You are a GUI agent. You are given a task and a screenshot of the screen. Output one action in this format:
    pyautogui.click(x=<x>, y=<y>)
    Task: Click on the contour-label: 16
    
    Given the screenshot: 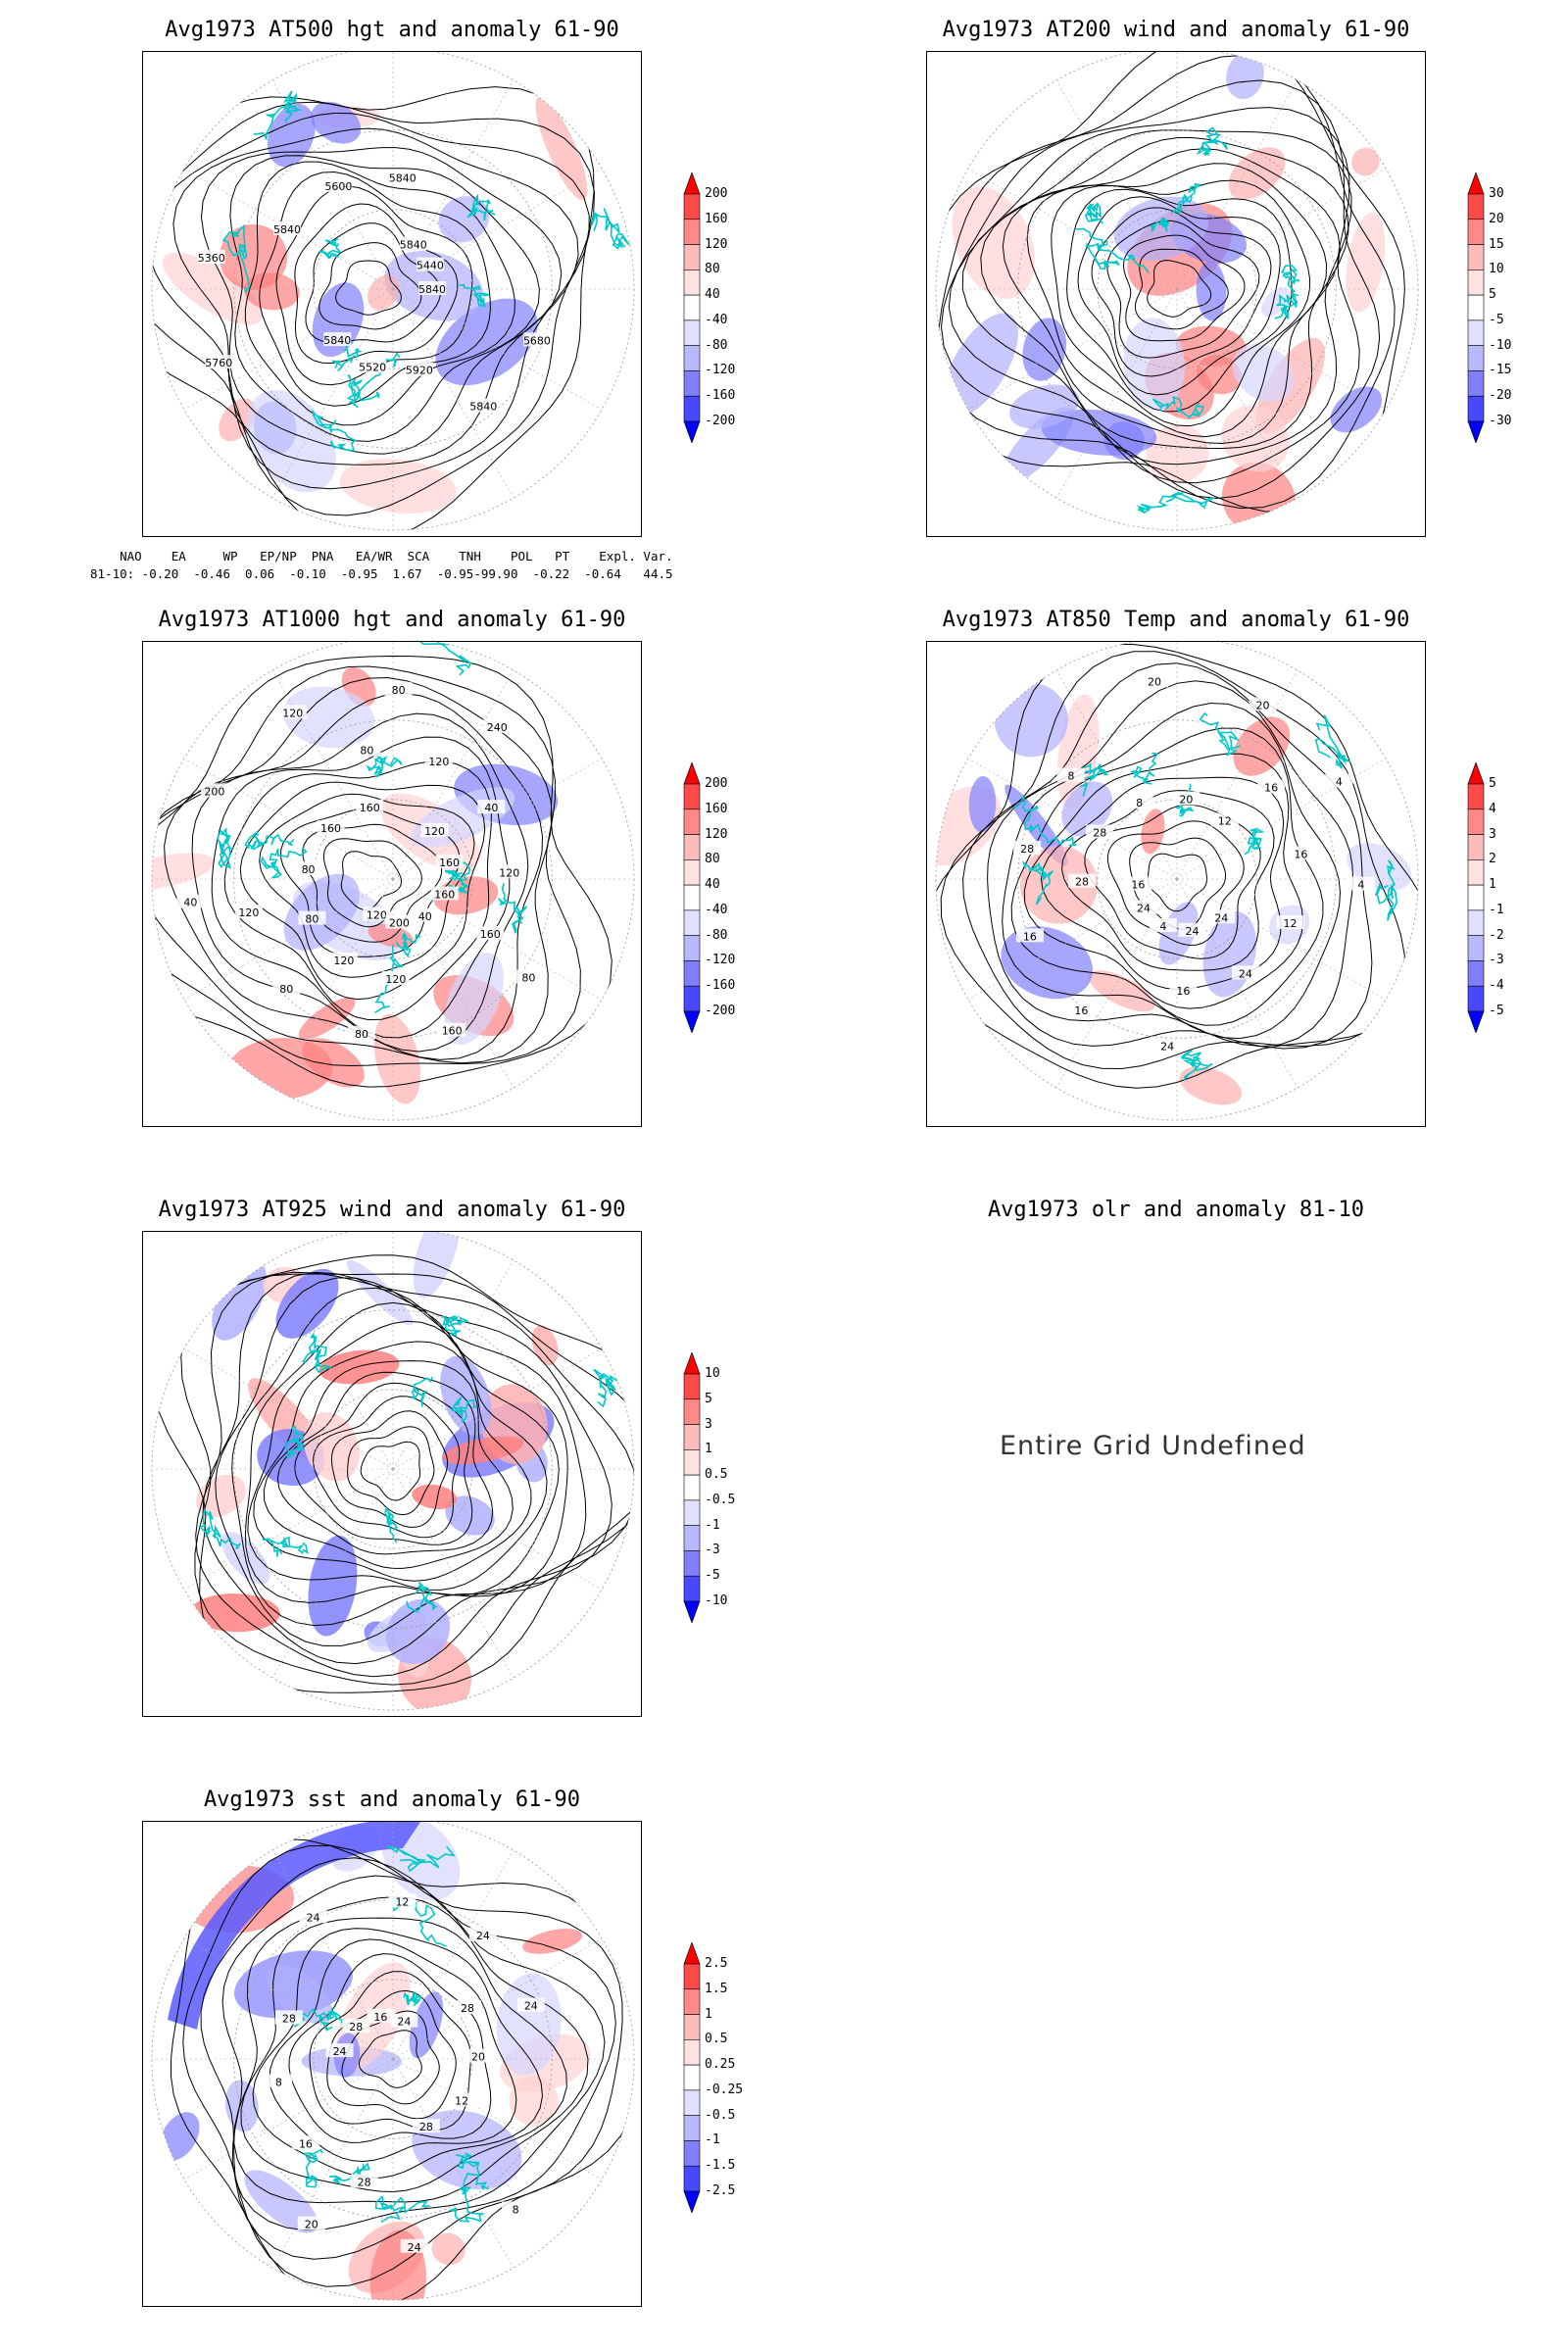 What is the action you would take?
    pyautogui.click(x=1271, y=788)
    